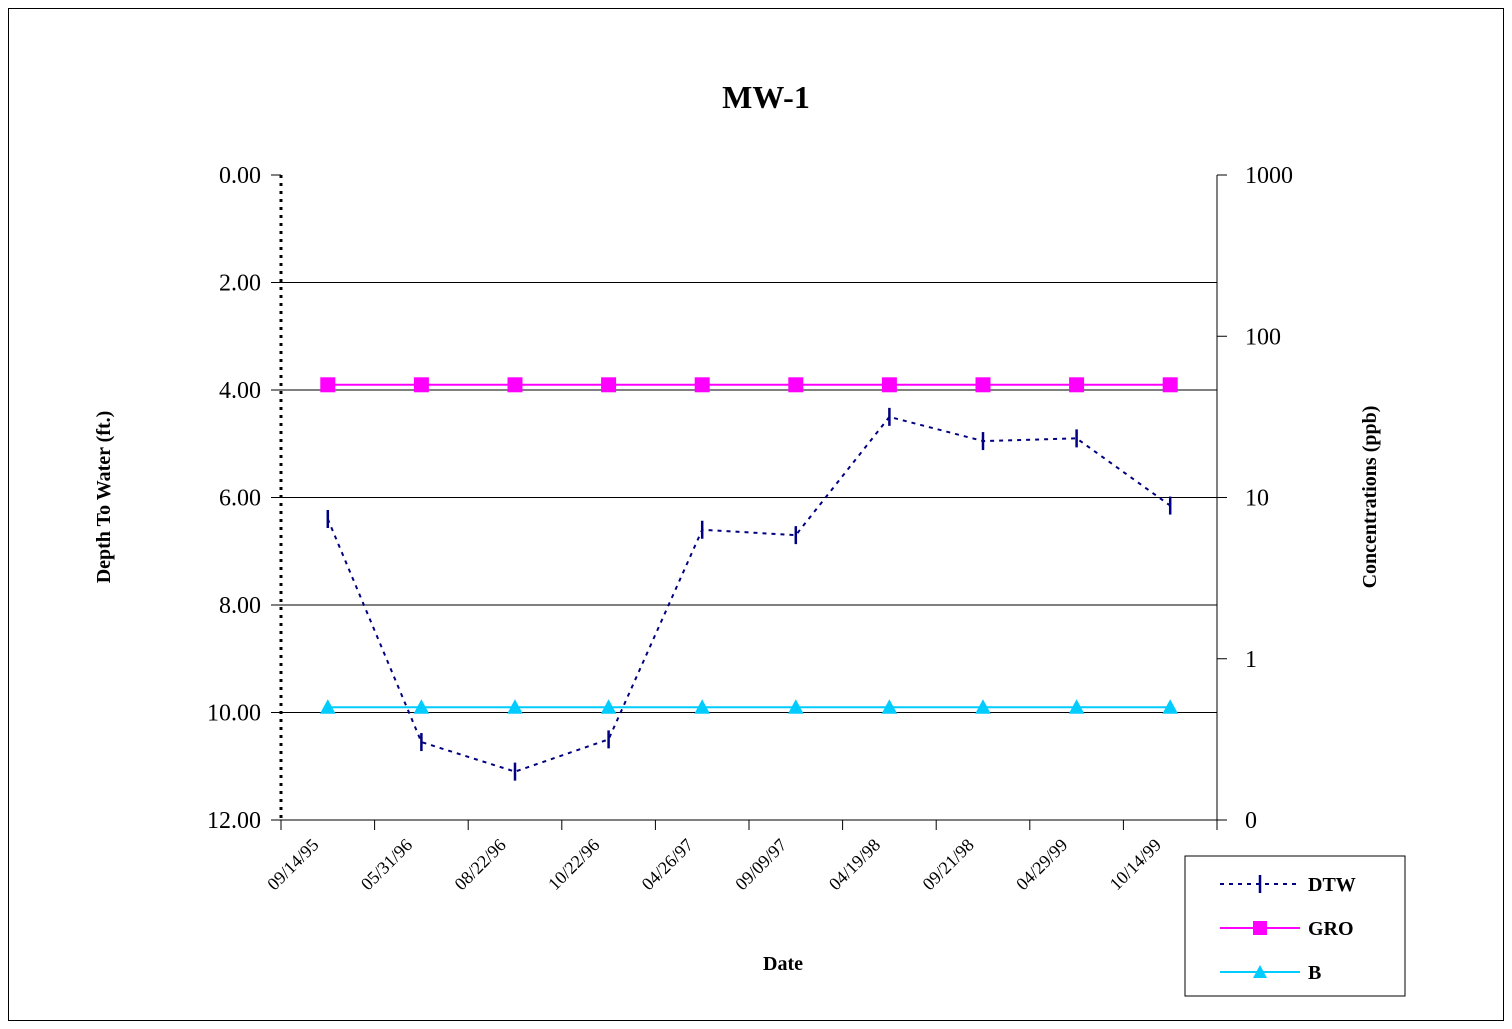  What do you see at coordinates (783, 964) in the screenshot?
I see `x-axis-title: Date` at bounding box center [783, 964].